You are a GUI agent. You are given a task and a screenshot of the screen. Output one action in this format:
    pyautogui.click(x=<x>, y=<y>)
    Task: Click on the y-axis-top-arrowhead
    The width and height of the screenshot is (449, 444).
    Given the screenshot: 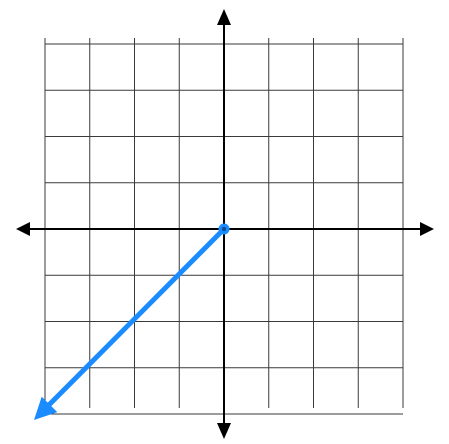 What is the action you would take?
    pyautogui.click(x=224, y=17)
    